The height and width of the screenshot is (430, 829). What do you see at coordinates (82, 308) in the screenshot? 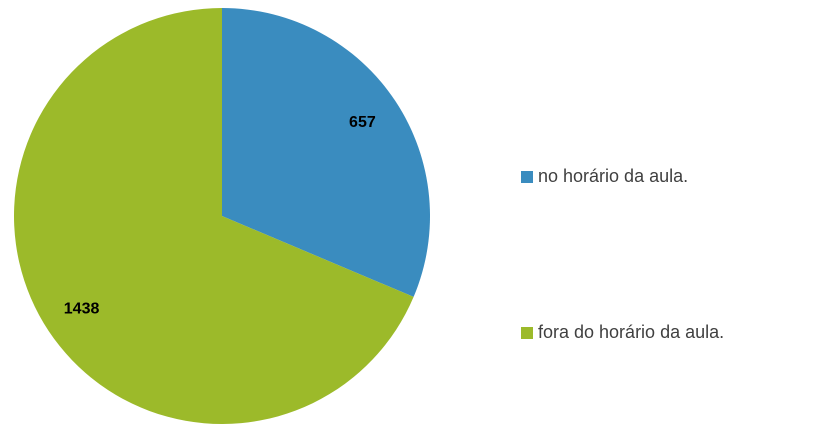
I see `data-label: 1438` at bounding box center [82, 308].